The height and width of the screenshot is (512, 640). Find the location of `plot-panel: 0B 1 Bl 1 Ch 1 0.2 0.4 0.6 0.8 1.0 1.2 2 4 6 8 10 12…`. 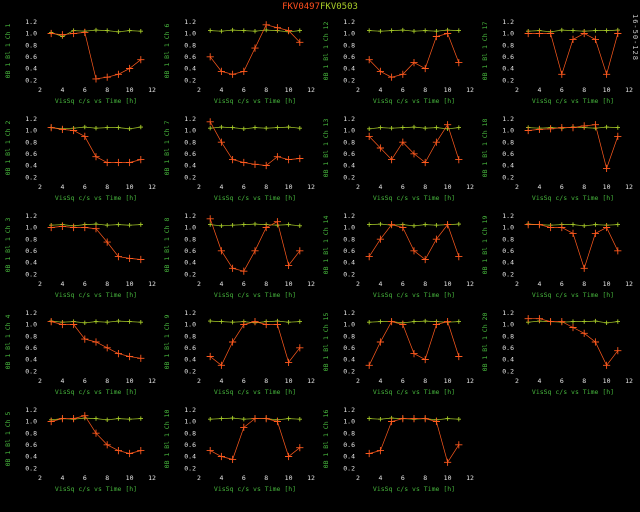

plot-panel: 0B 1 Bl 1 Ch 1 0.2 0.4 0.6 0.8 1.0 1.2 2 4 6 8 10 12… is located at coordinates (80, 63).